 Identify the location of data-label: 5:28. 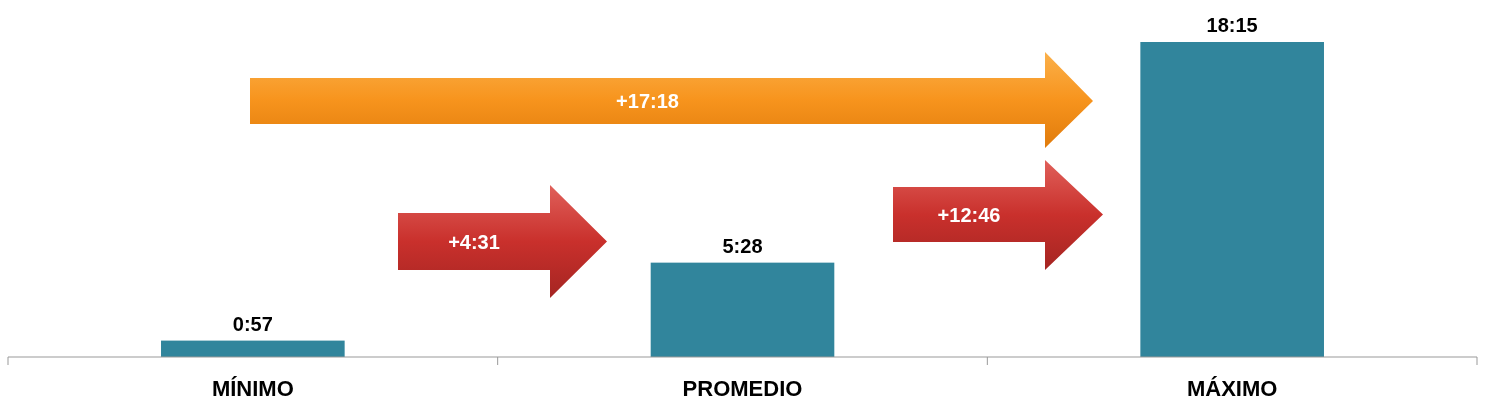
(742, 245).